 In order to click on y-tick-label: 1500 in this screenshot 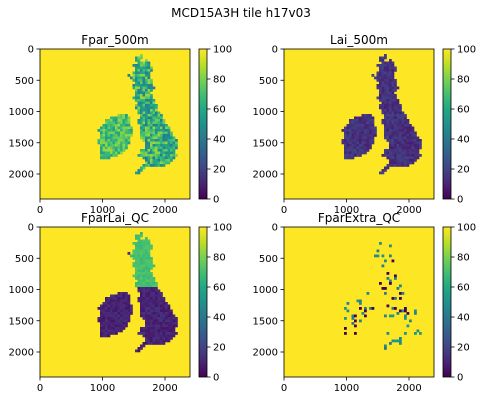, I will do `click(21, 321)`.